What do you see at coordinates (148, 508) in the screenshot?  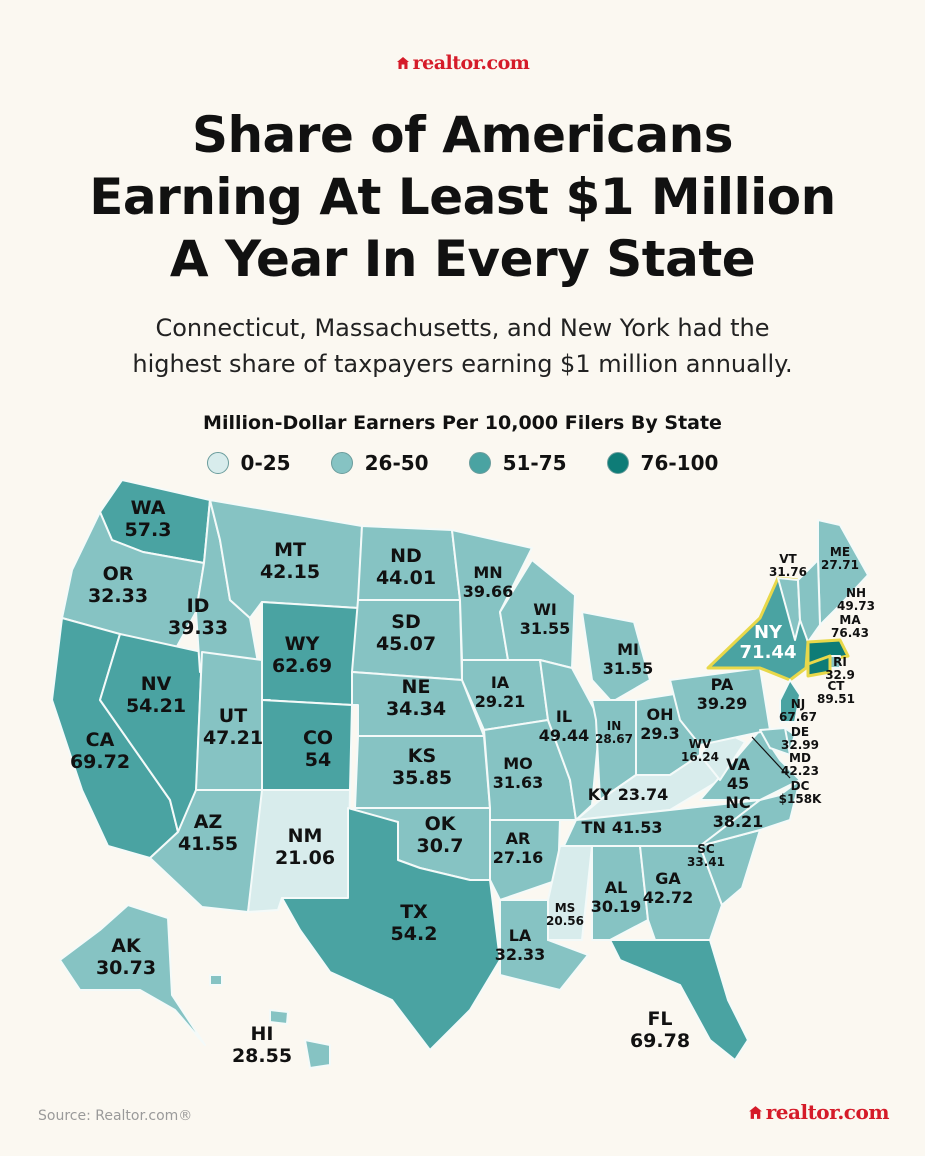 I see `state-abbr: WA` at bounding box center [148, 508].